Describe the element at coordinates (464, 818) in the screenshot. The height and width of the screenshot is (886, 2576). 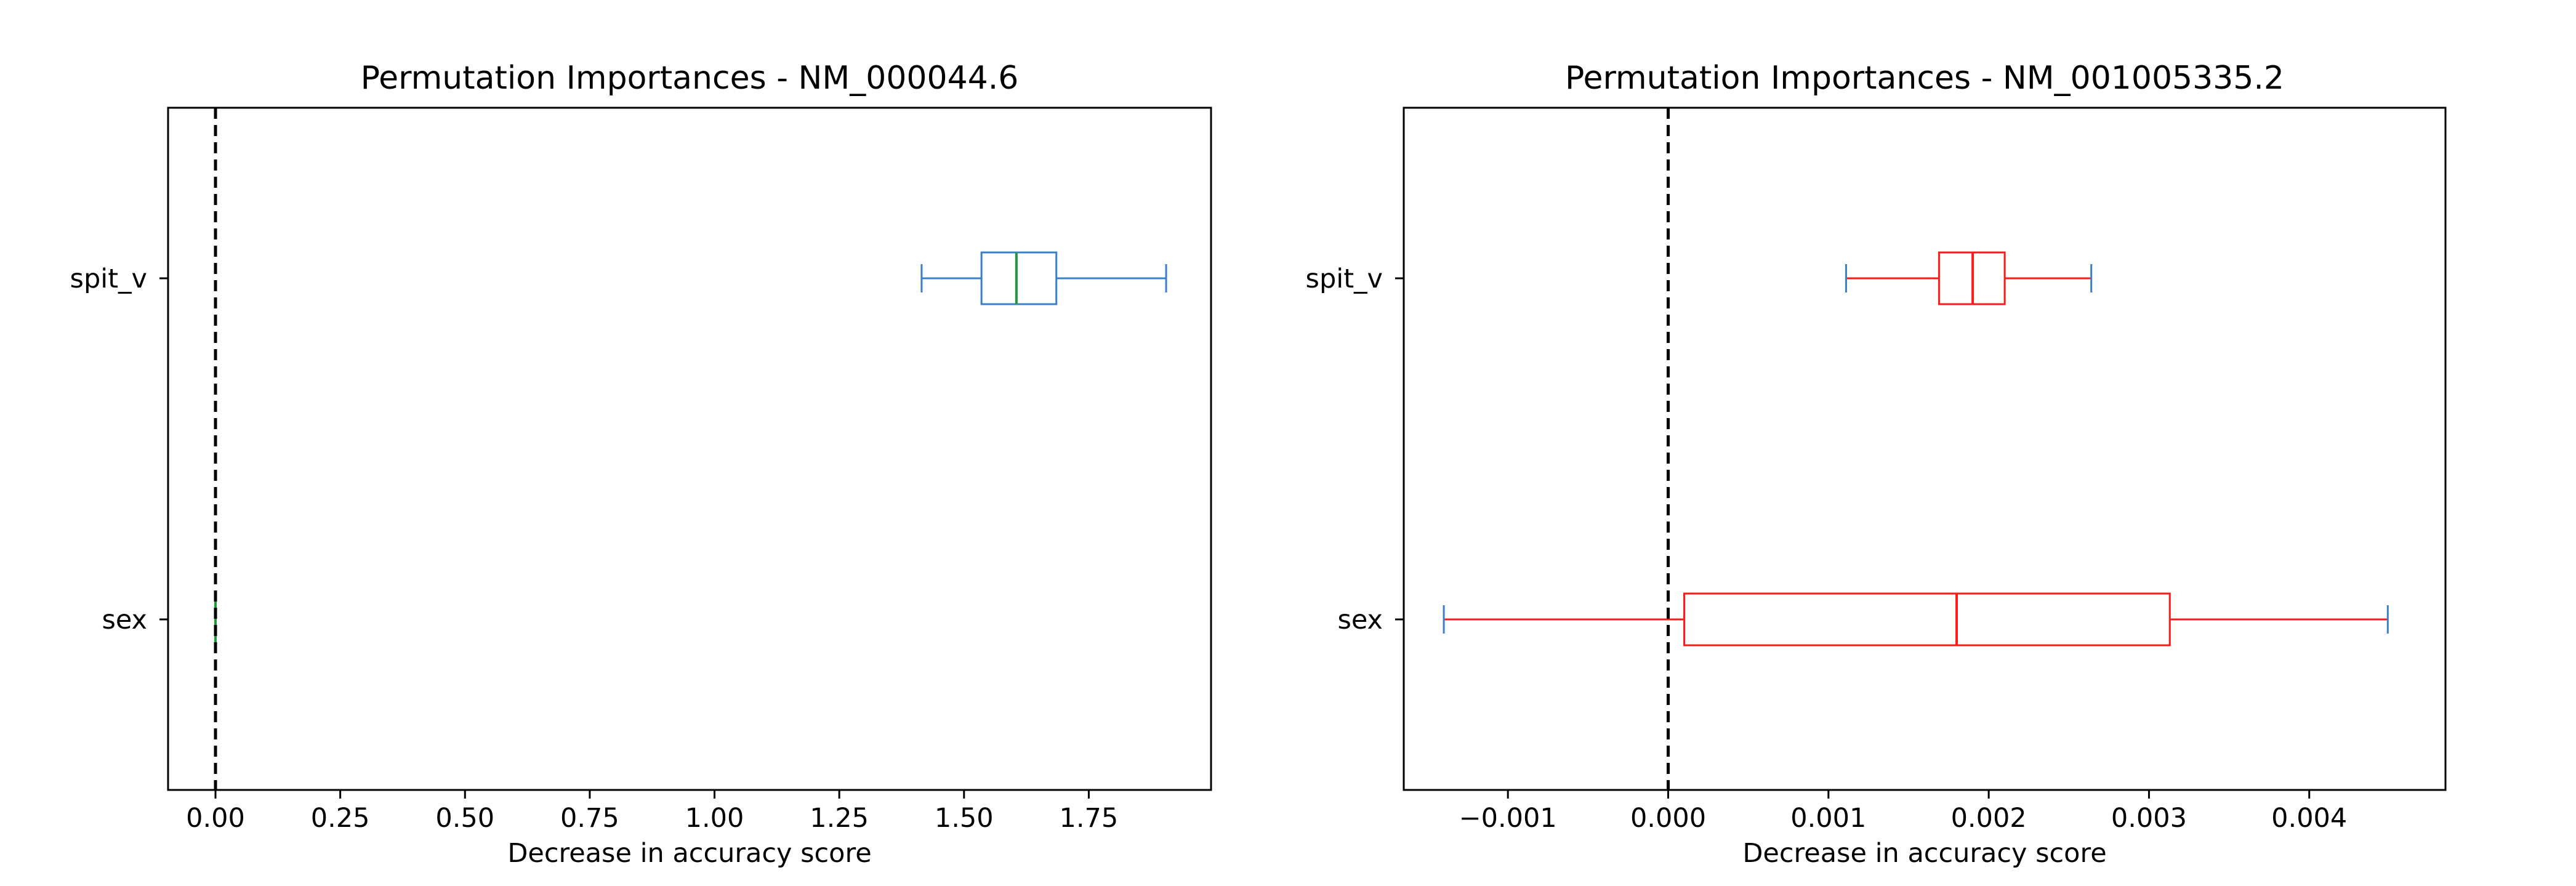
I see `x-tick-label: 0.50` at that location.